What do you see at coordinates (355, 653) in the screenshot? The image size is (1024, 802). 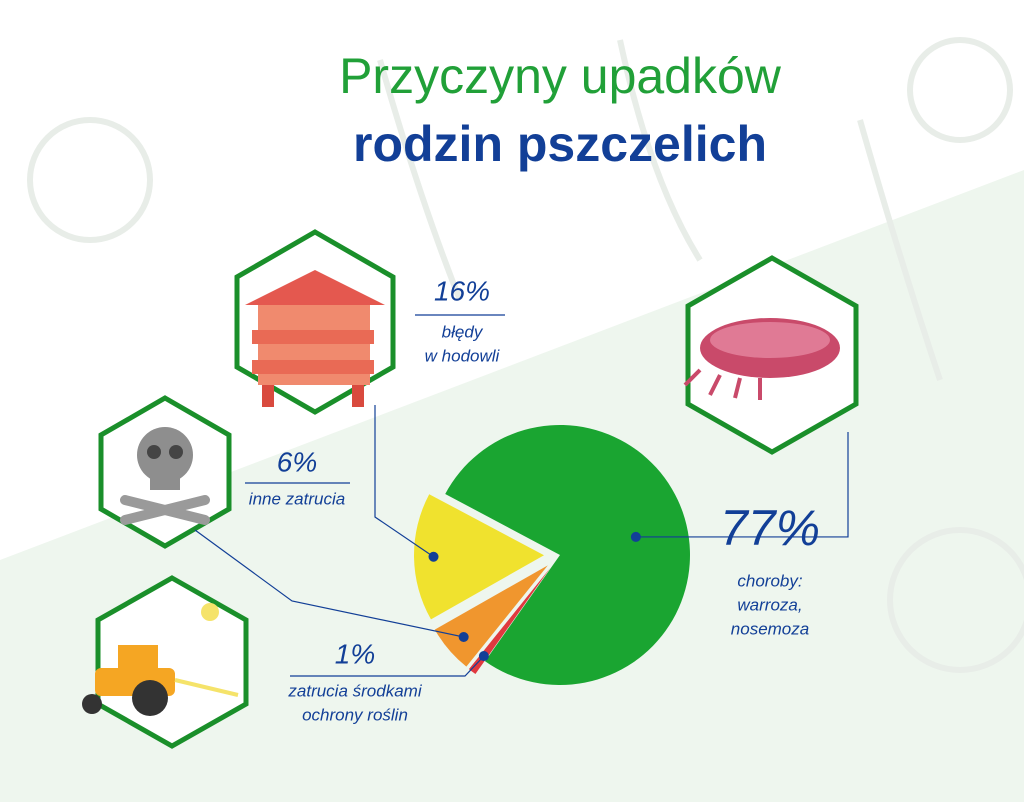 I see `value-label: 1%` at bounding box center [355, 653].